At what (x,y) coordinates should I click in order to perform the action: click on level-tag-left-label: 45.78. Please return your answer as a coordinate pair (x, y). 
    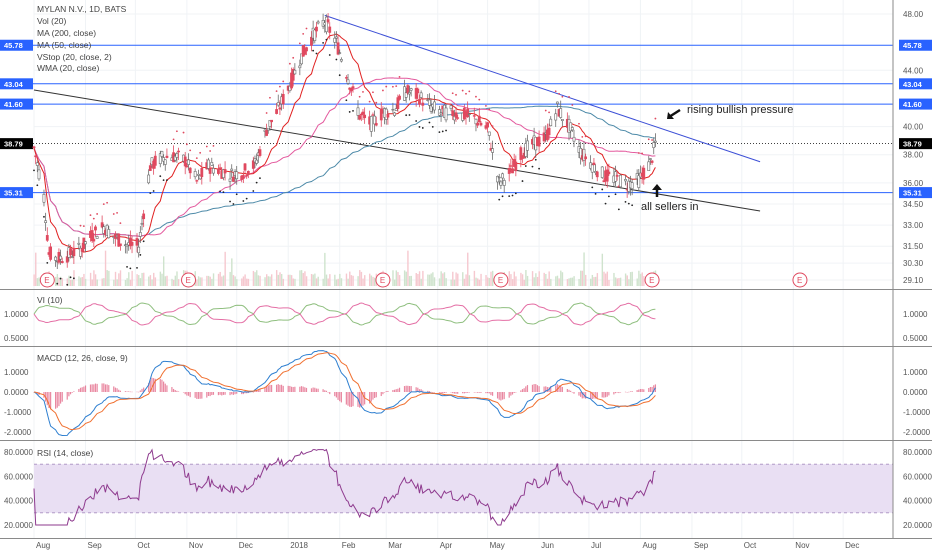
    Looking at the image, I should click on (13, 45).